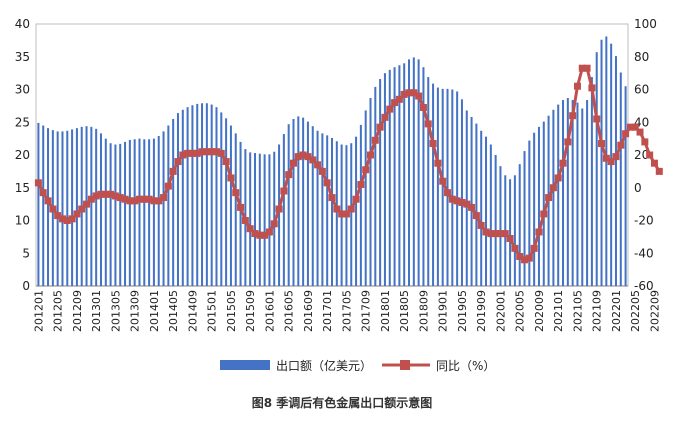  What do you see at coordinates (641, 57) in the screenshot?
I see `right-tick-label: 80` at bounding box center [641, 57].